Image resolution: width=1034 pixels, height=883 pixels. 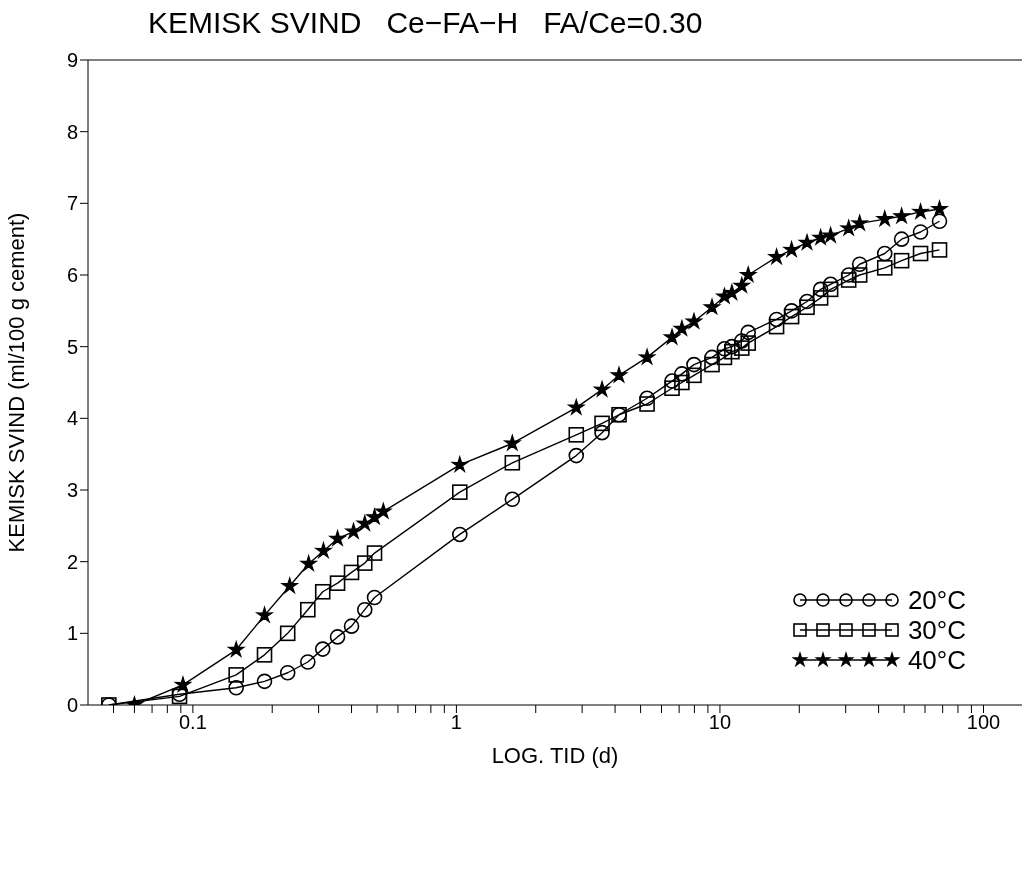 What do you see at coordinates (72, 490) in the screenshot?
I see `y-tick-label: 3` at bounding box center [72, 490].